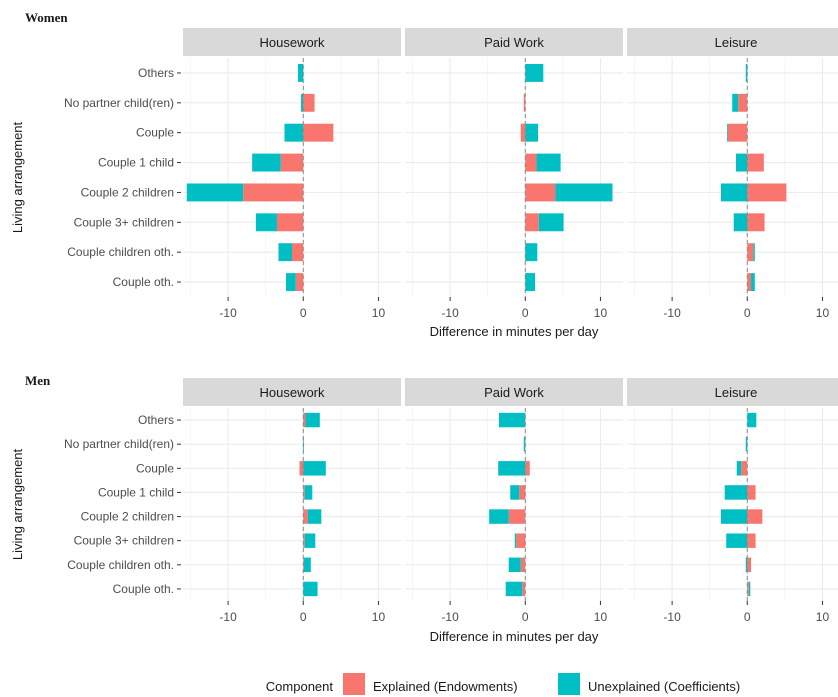 The width and height of the screenshot is (838, 697). Describe the element at coordinates (156, 73) in the screenshot. I see `category-label: Others` at that location.